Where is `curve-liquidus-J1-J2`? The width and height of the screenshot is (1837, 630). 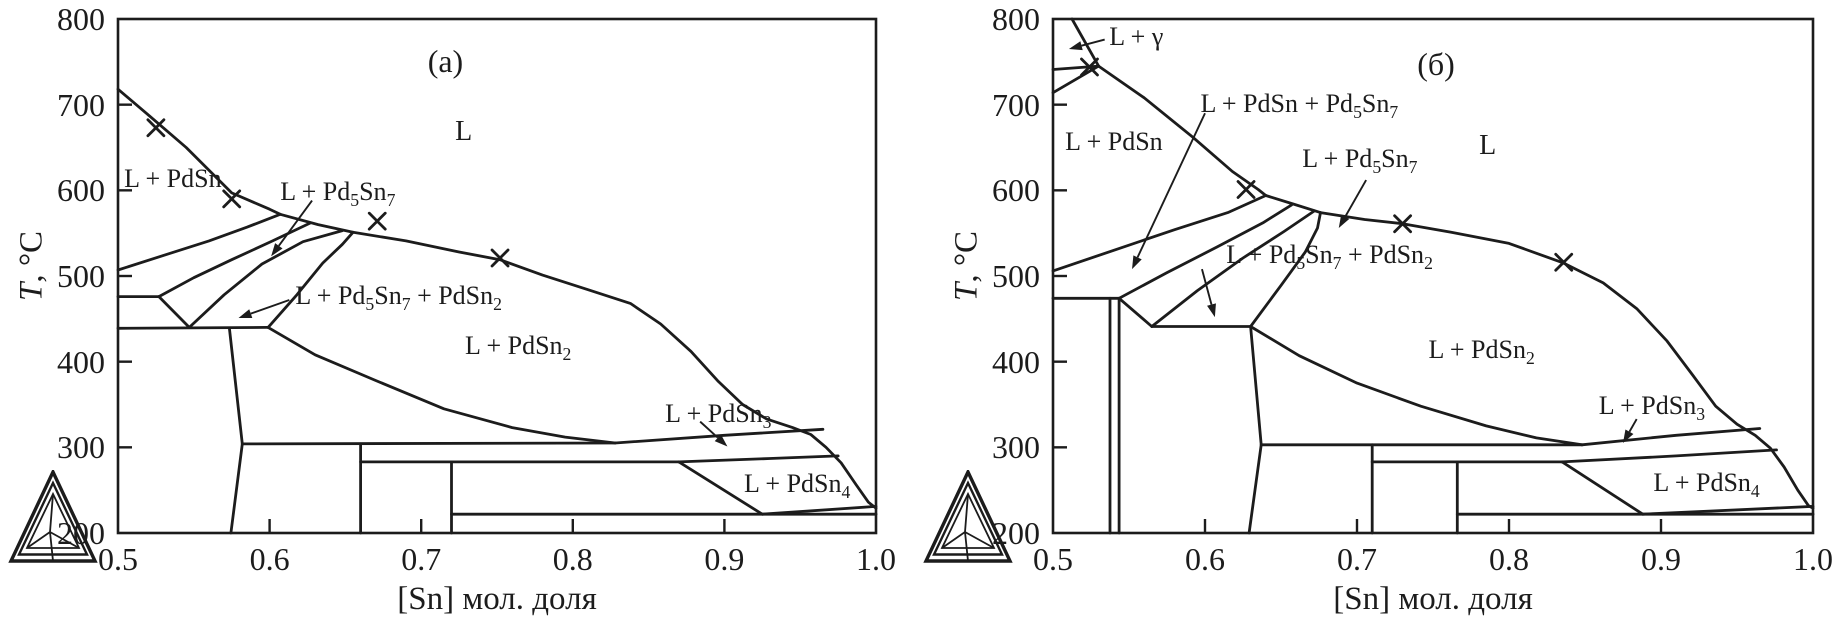 curve-liquidus-J1-J2 is located at coordinates (1293, 204).